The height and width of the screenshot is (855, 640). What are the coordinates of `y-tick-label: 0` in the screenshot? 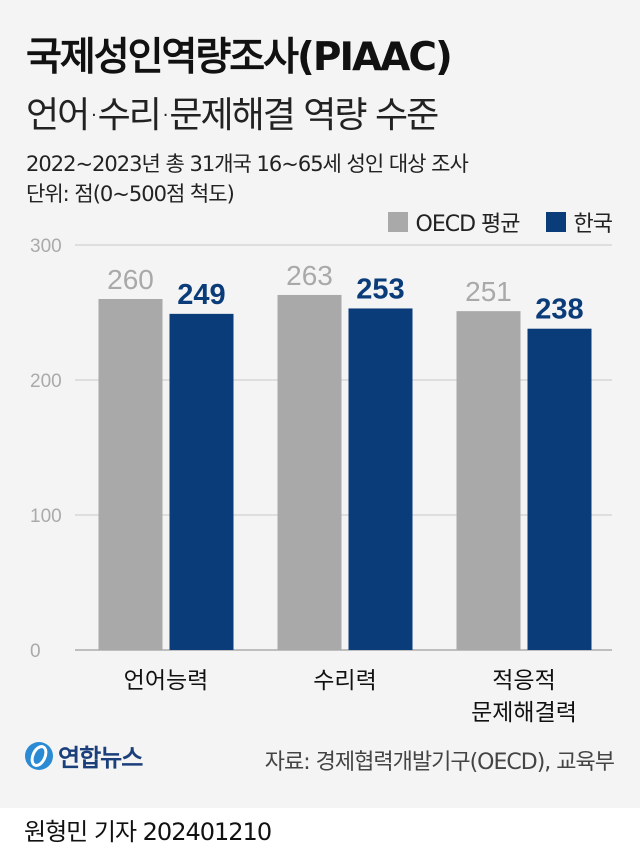 It's located at (35, 651).